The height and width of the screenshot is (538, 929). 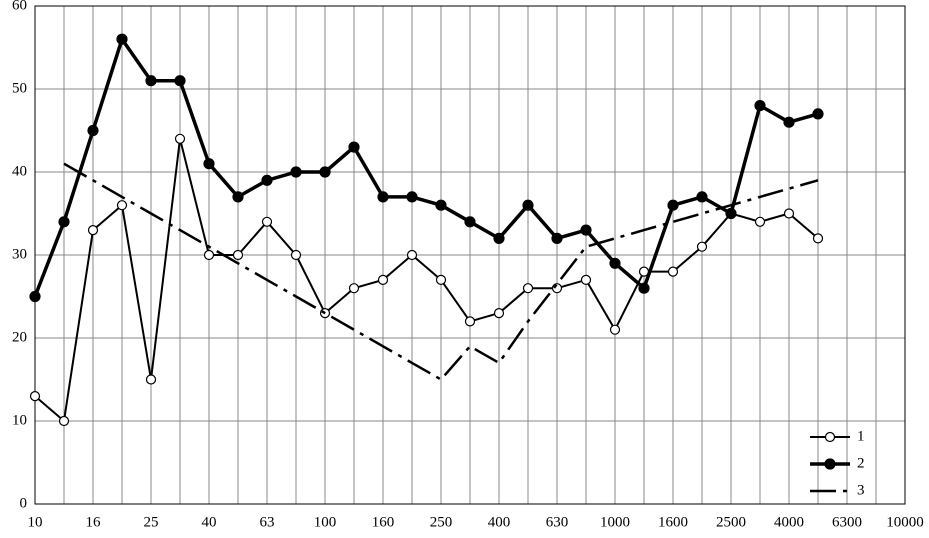 I want to click on legend-label: 1, so click(x=861, y=436).